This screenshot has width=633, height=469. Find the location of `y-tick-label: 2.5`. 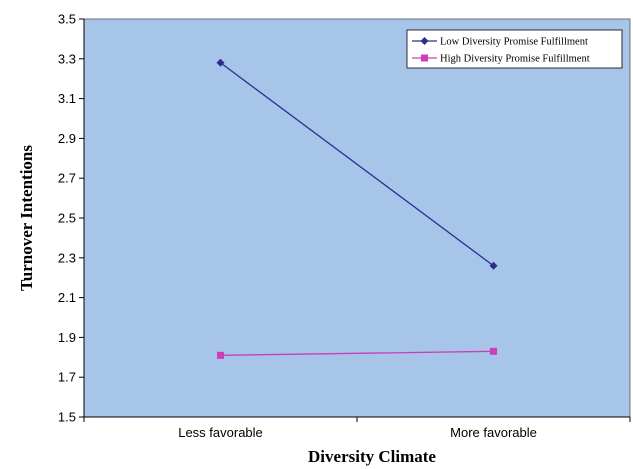

y-tick-label: 2.5 is located at coordinates (67, 218).